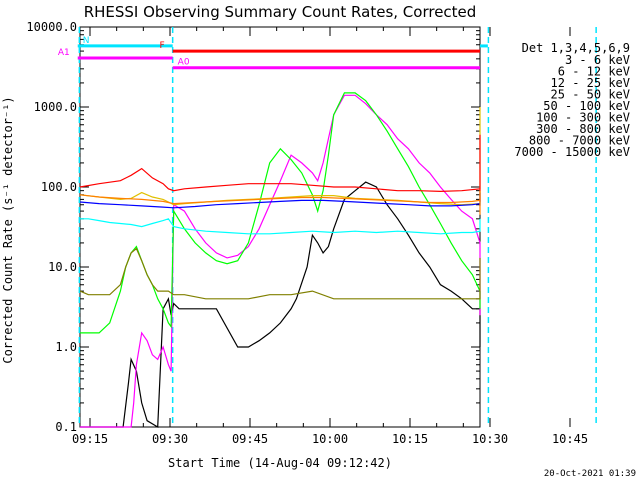 This screenshot has width=640, height=480. What do you see at coordinates (583, 118) in the screenshot?
I see `legend-entry: 100 - 300 keV` at bounding box center [583, 118].